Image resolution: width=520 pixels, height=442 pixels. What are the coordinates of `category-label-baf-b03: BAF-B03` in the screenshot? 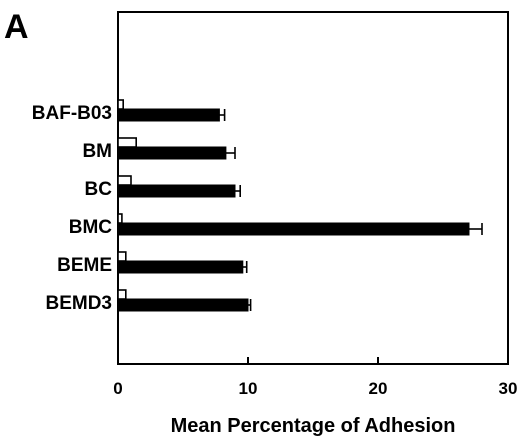 It's located at (72, 113).